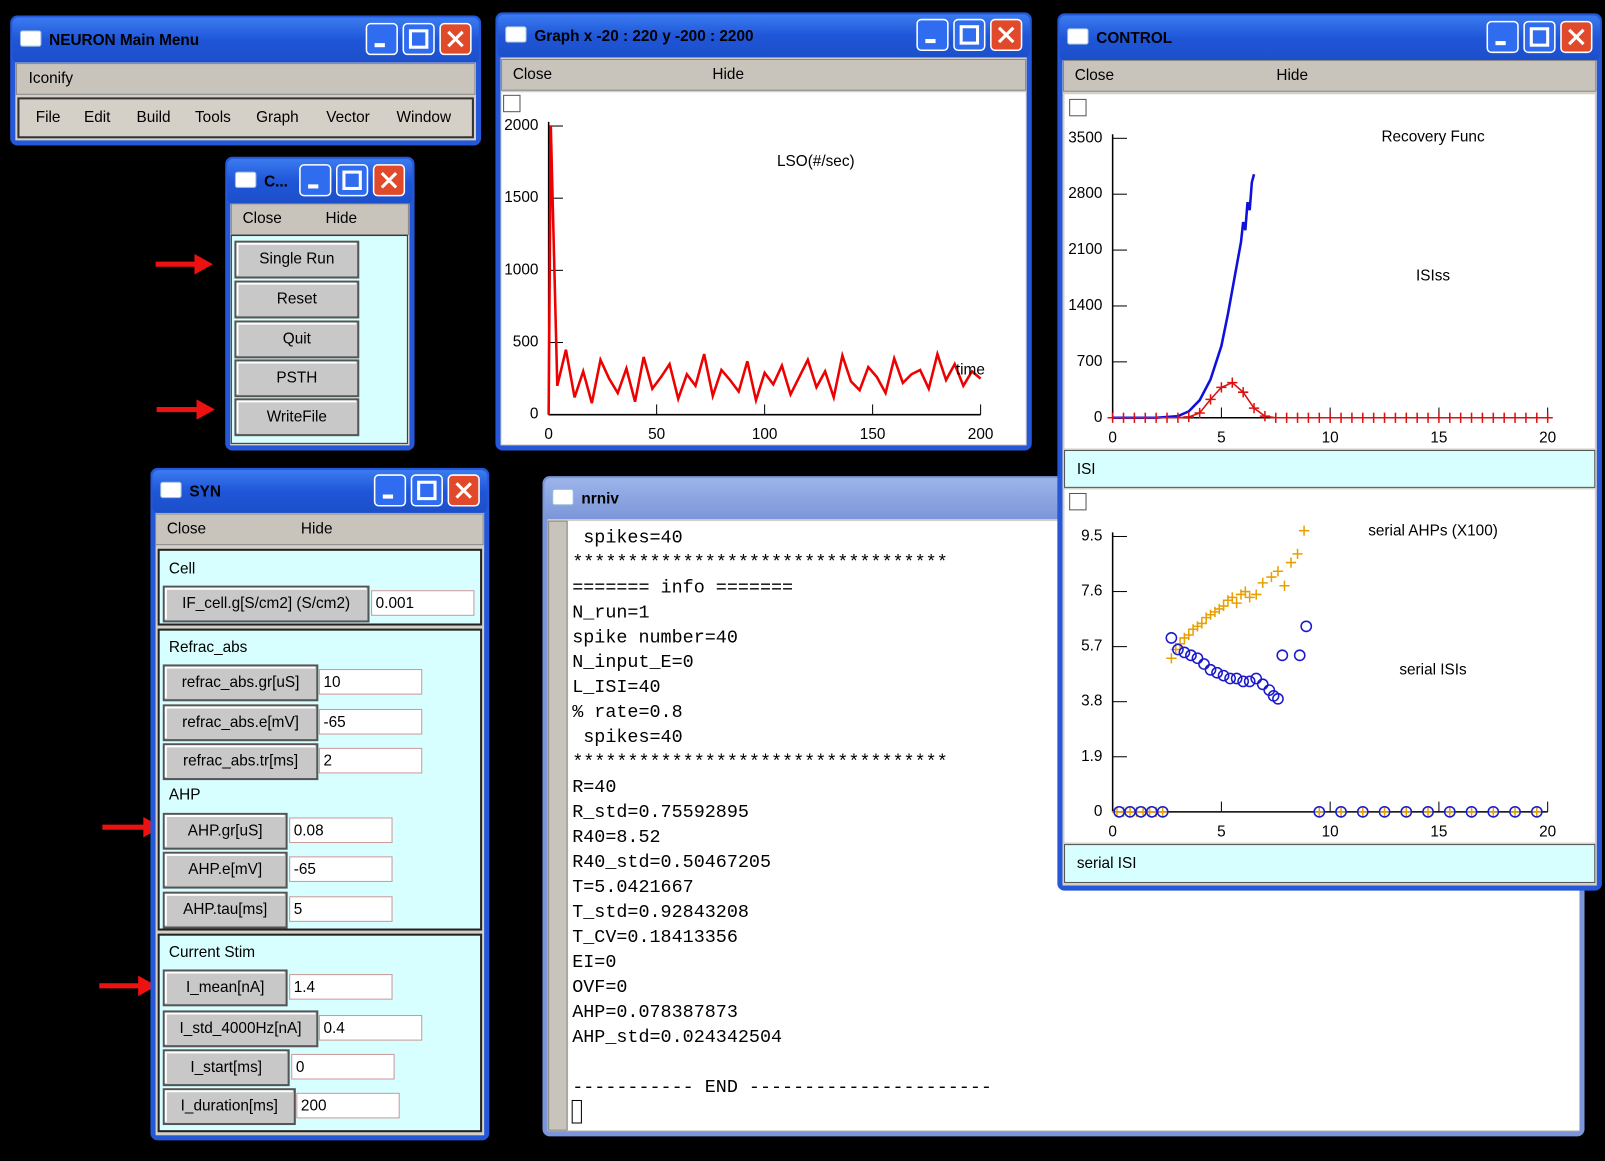  Describe the element at coordinates (1547, 831) in the screenshot. I see `x-tick-label: 20` at that location.